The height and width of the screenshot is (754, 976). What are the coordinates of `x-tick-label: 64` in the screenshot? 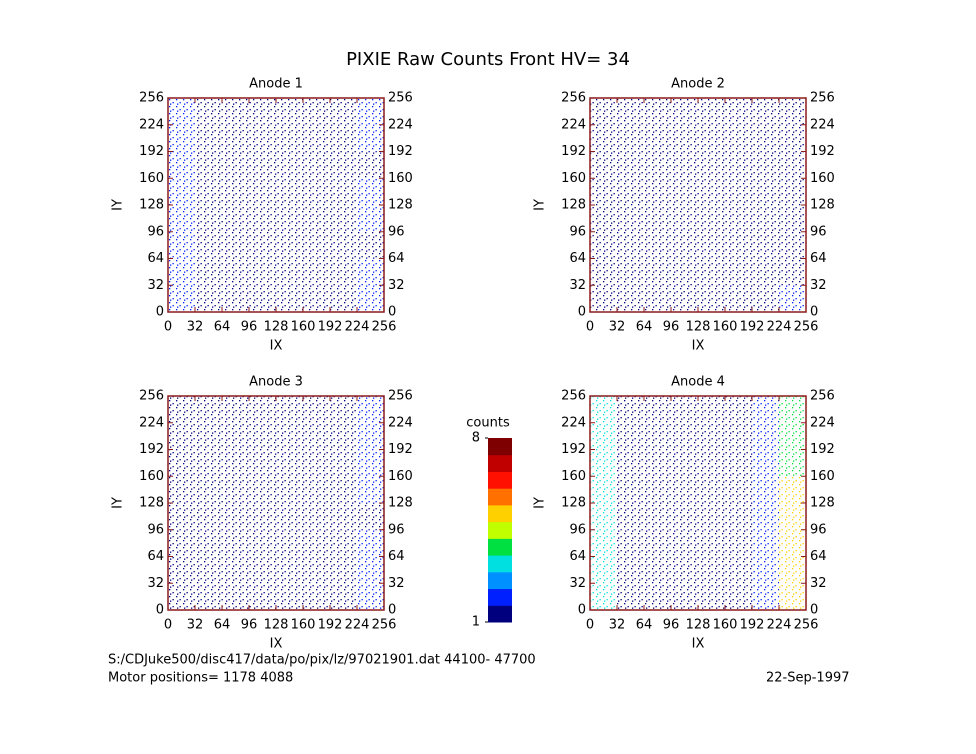 It's located at (222, 327).